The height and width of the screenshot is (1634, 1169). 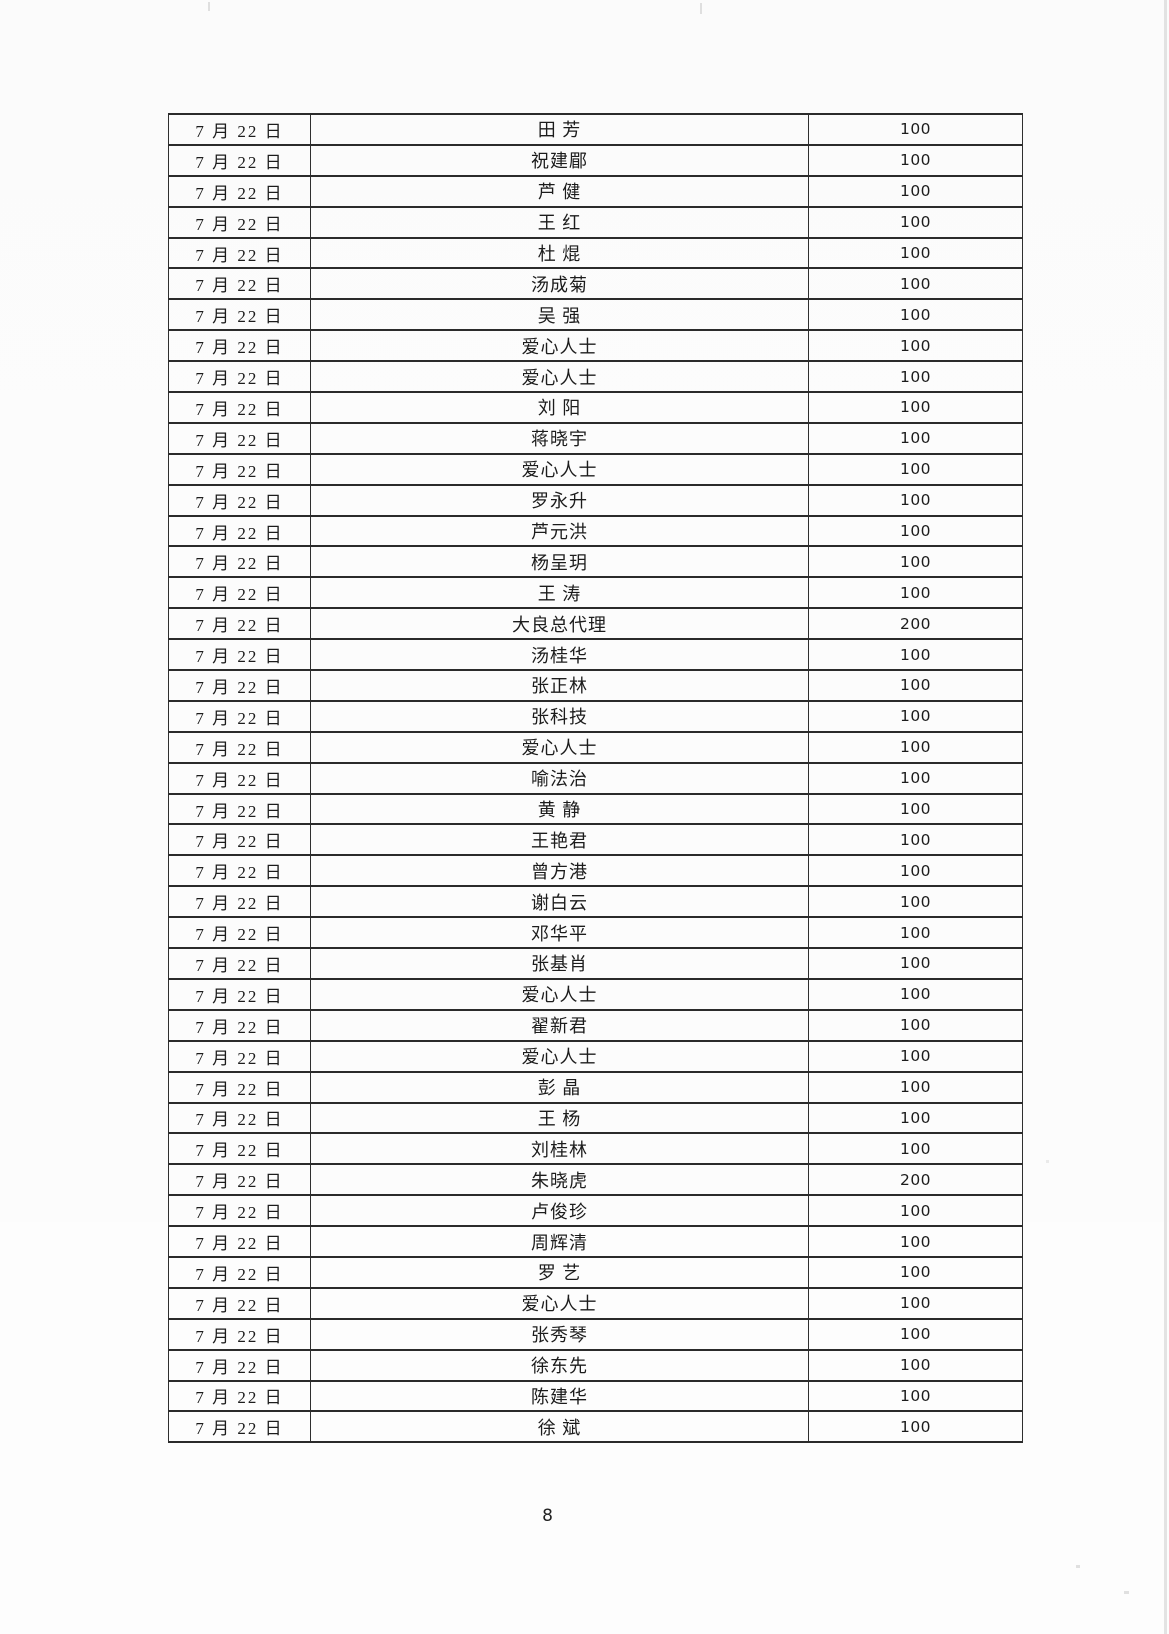 I want to click on table-row: 7 月 22 日吴 强 100, so click(x=595, y=315).